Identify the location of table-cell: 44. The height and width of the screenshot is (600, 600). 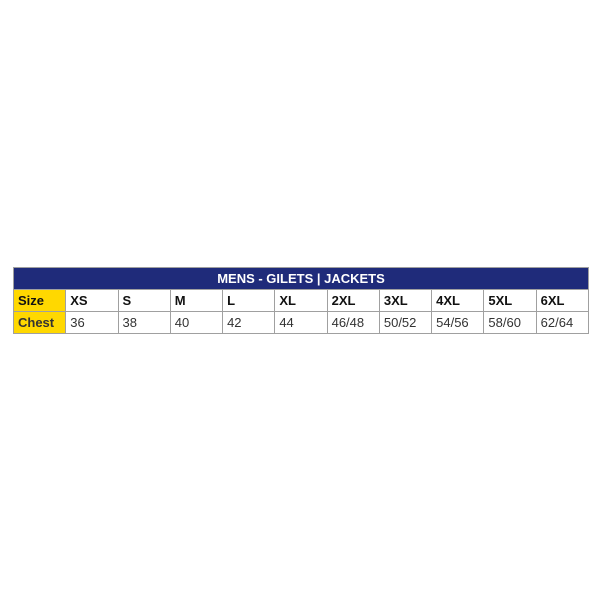
(301, 322).